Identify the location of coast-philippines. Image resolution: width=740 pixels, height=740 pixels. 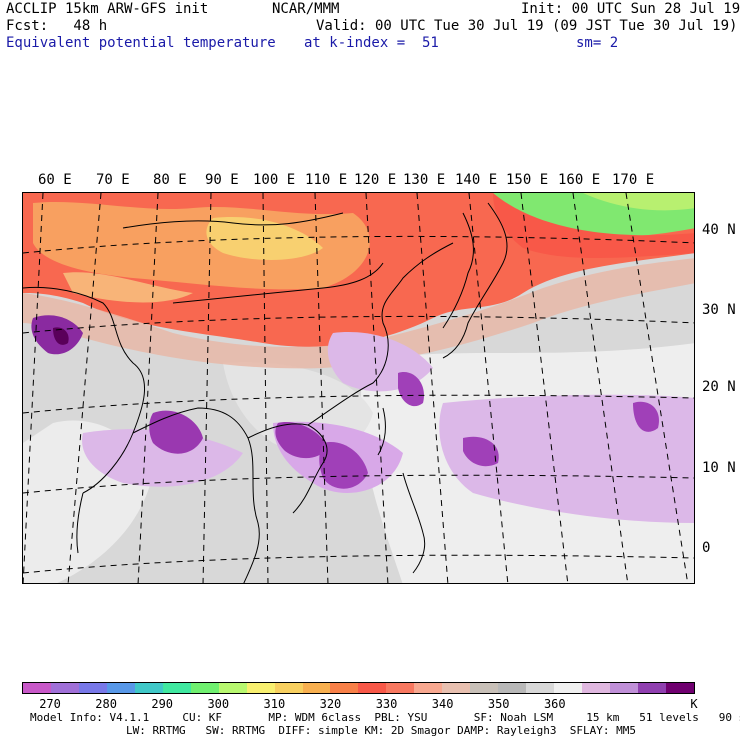
(414, 523).